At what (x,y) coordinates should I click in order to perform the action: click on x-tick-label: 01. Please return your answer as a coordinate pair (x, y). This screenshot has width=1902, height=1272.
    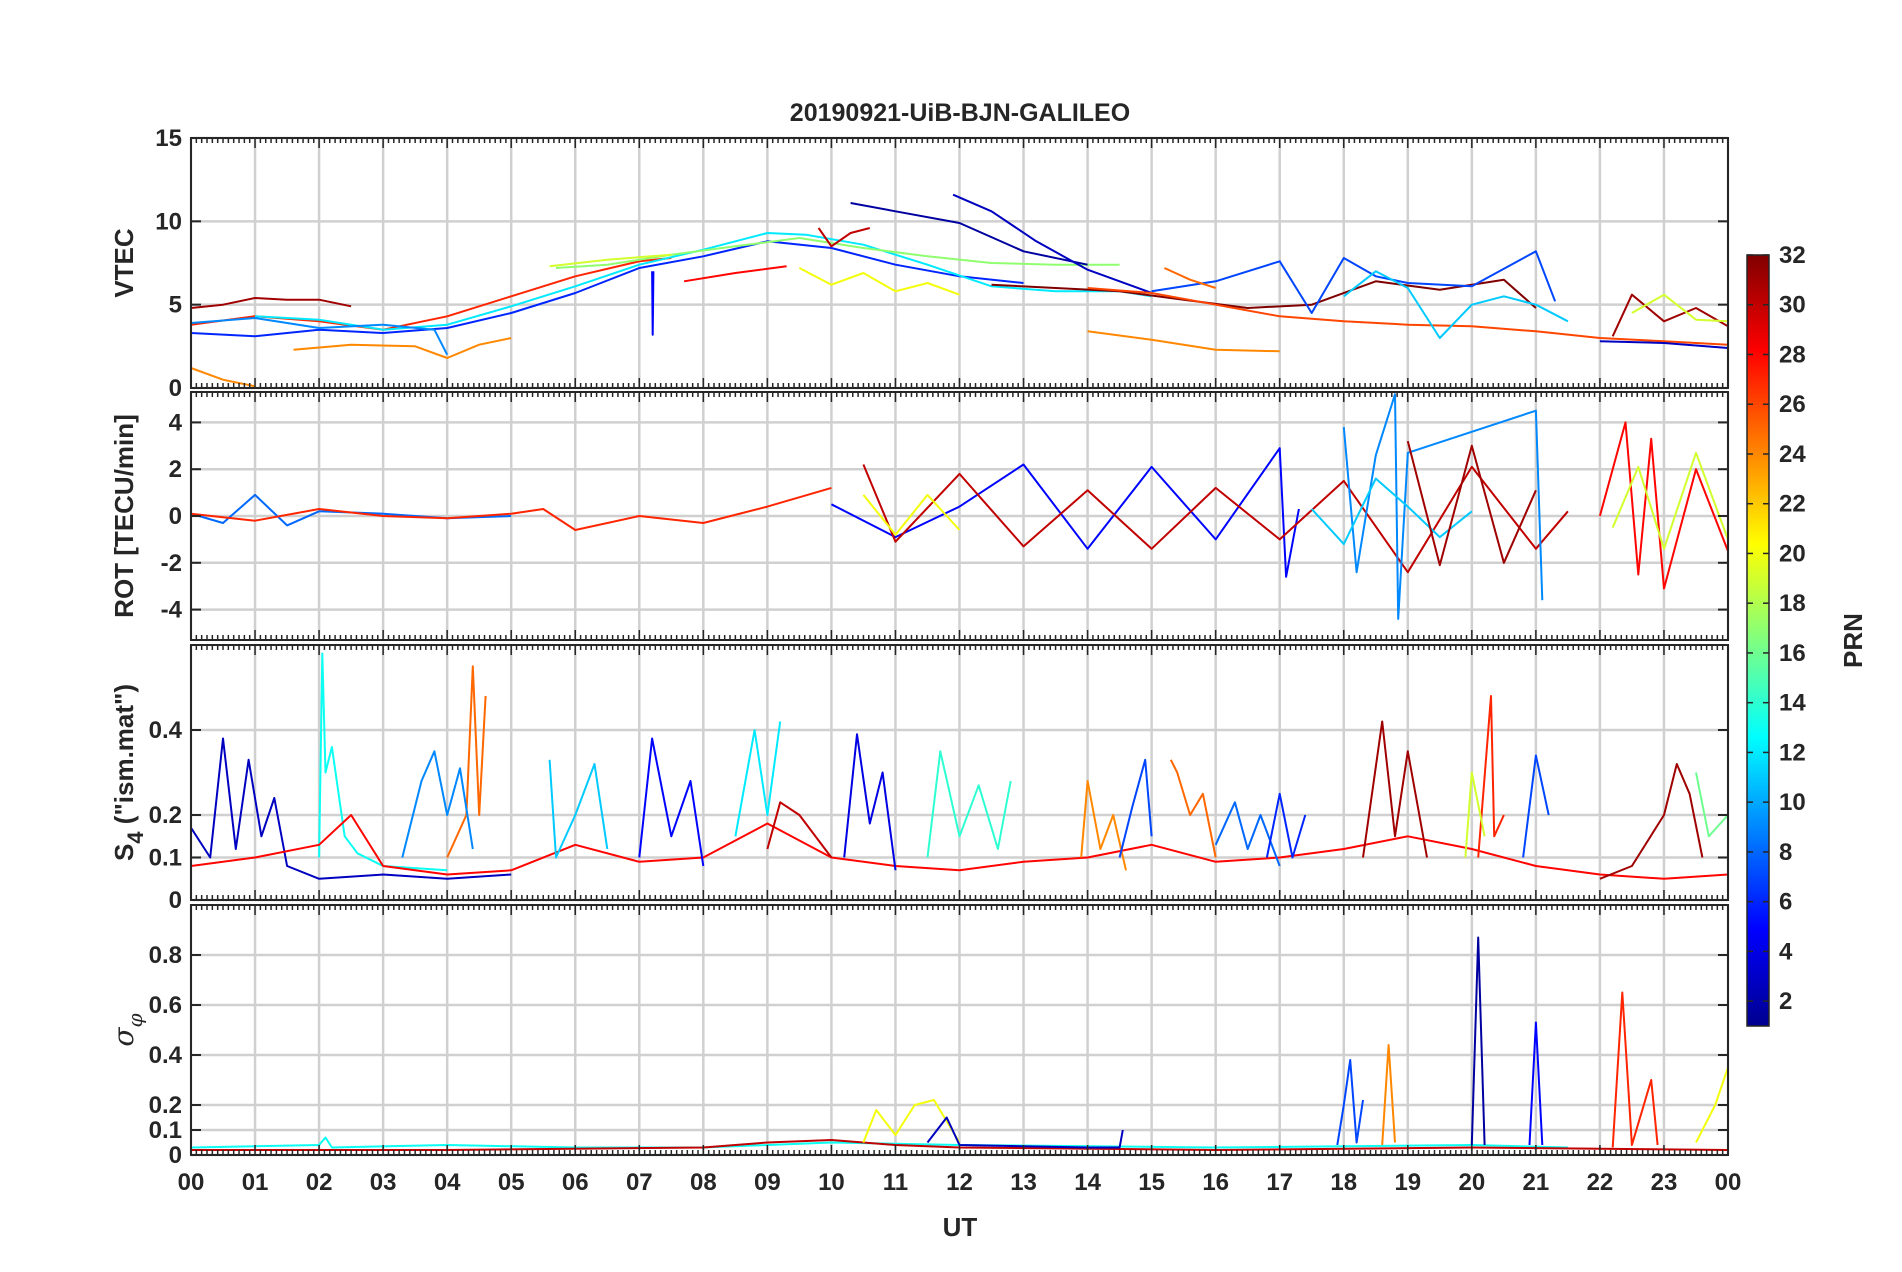
    Looking at the image, I should click on (255, 1182).